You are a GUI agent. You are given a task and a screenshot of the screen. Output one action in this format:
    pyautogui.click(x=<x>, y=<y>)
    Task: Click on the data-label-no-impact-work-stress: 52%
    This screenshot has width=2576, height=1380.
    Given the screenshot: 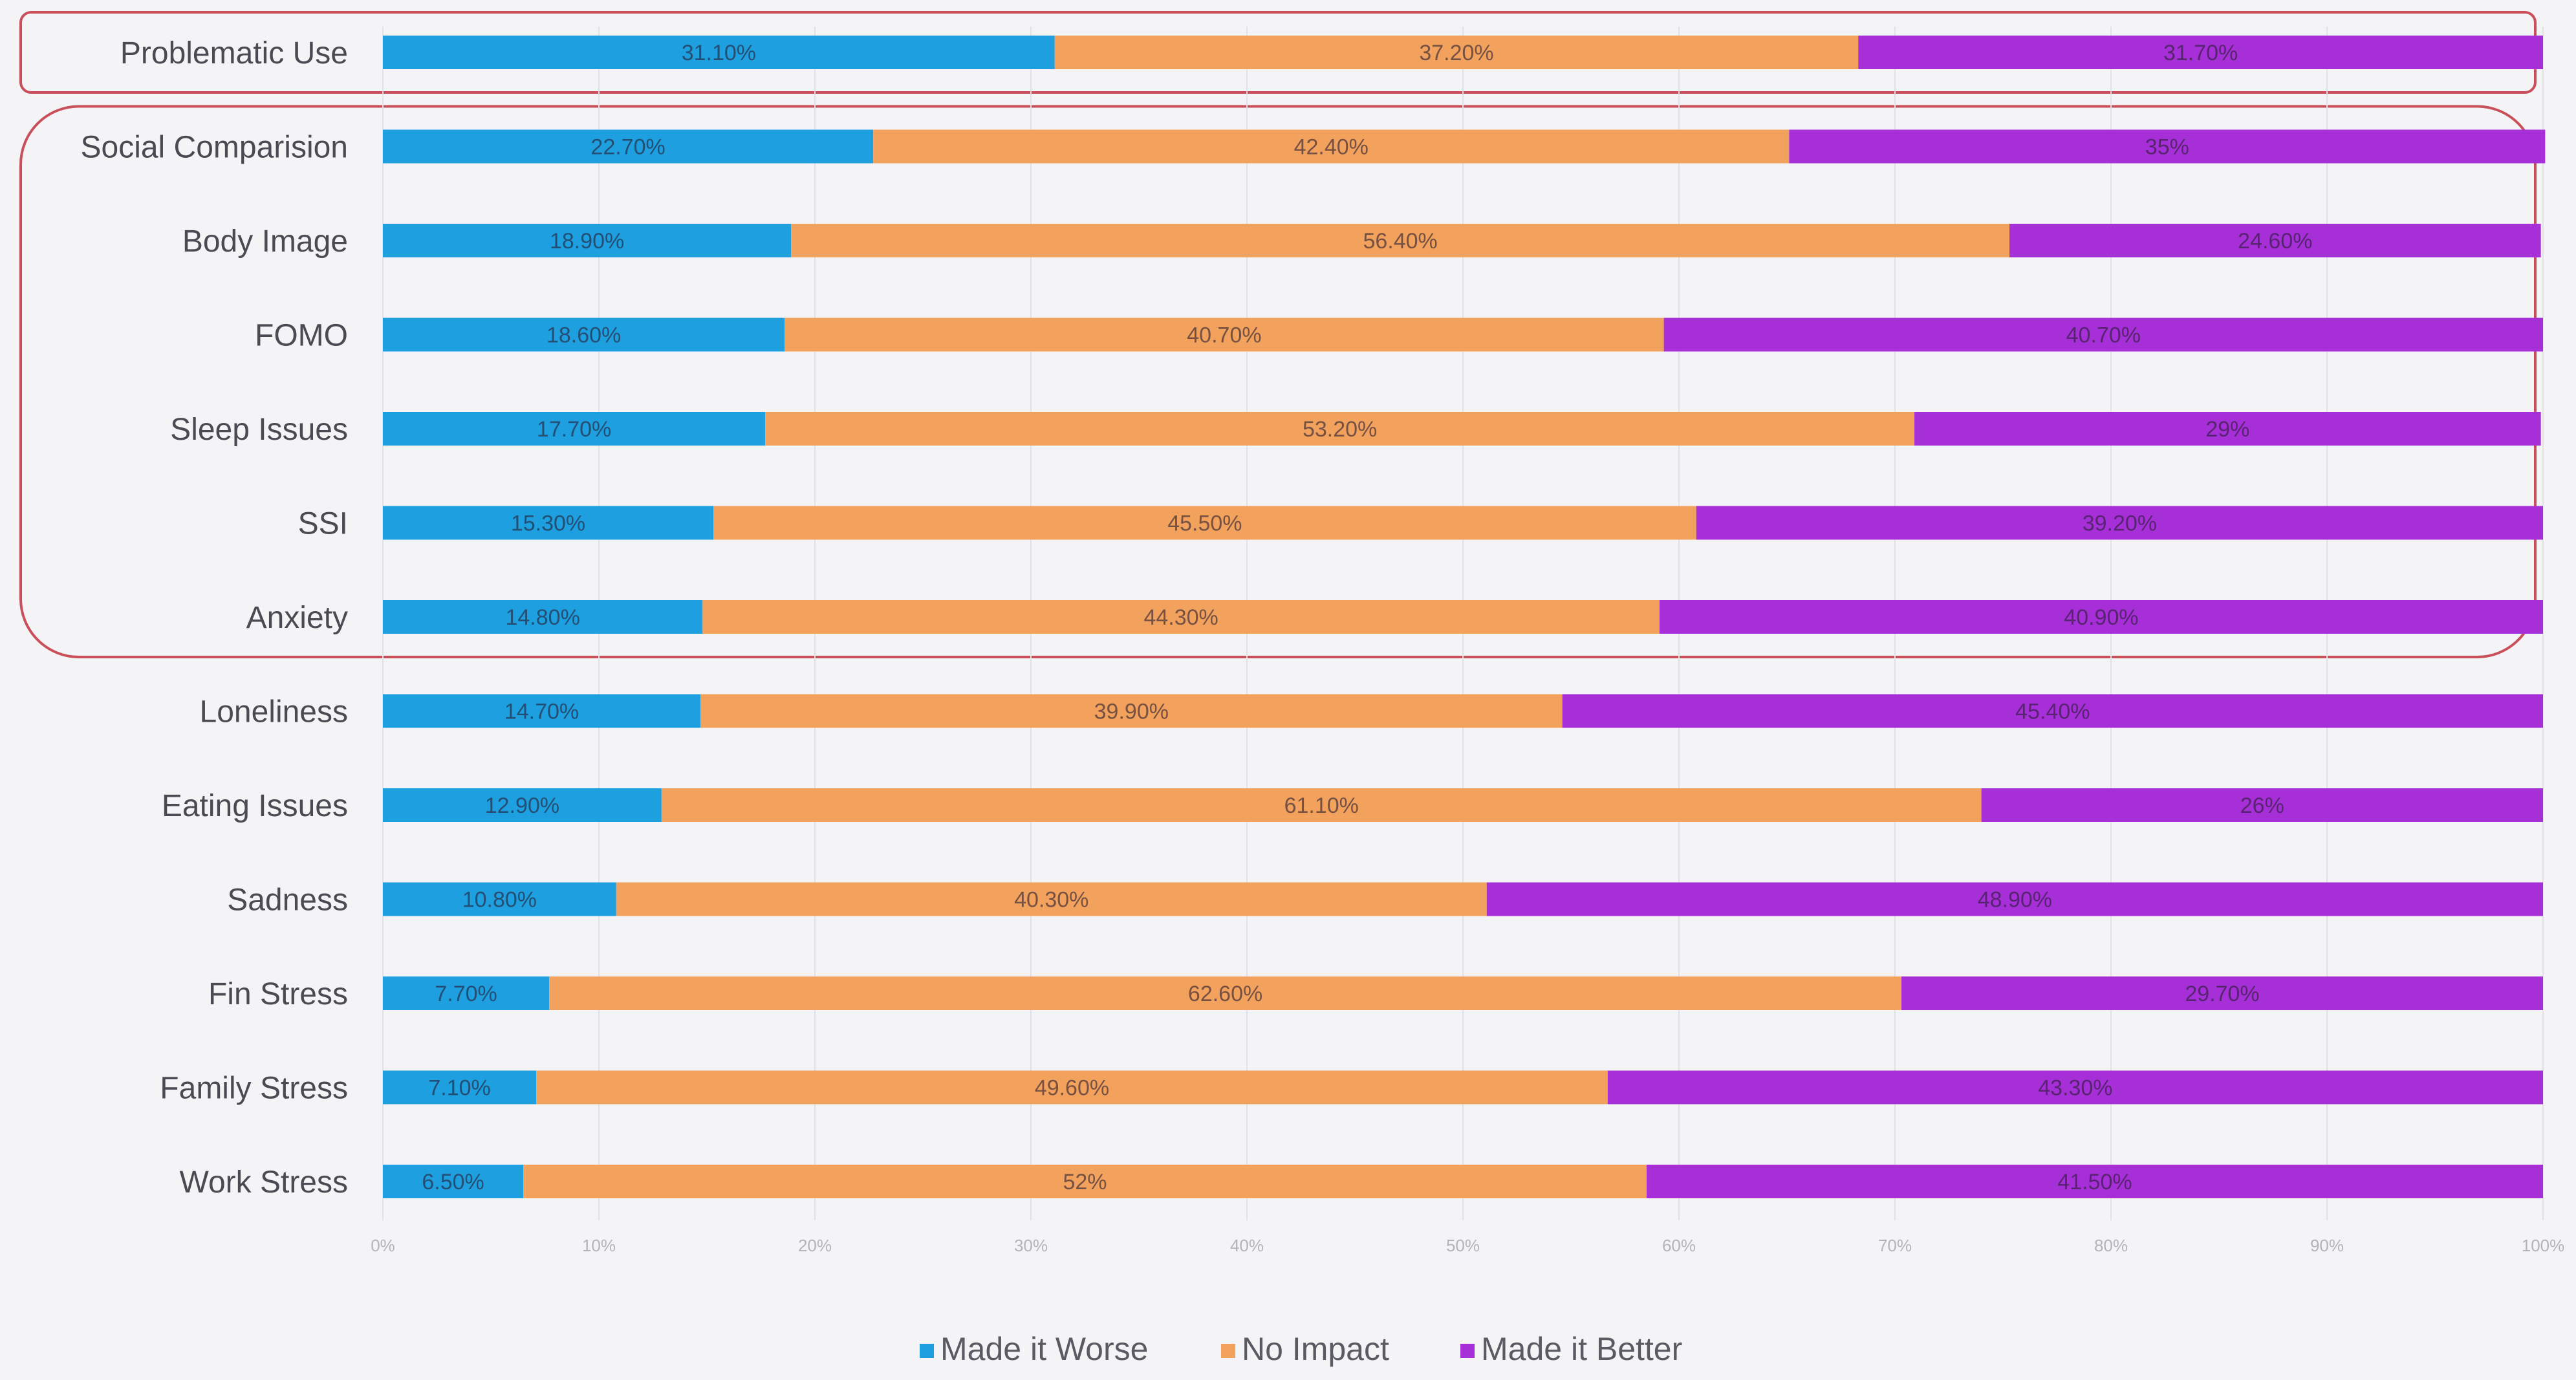 What is the action you would take?
    pyautogui.click(x=1085, y=1182)
    